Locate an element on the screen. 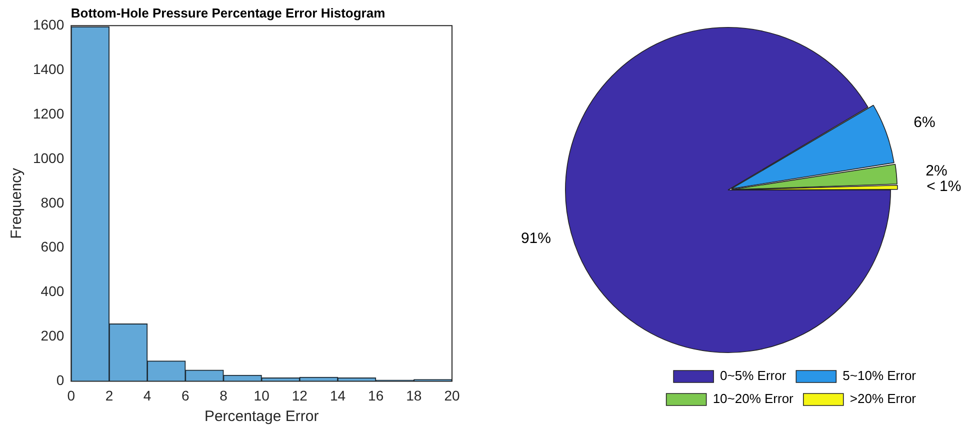 The height and width of the screenshot is (426, 966). legend-label: 0~5% Error is located at coordinates (753, 376).